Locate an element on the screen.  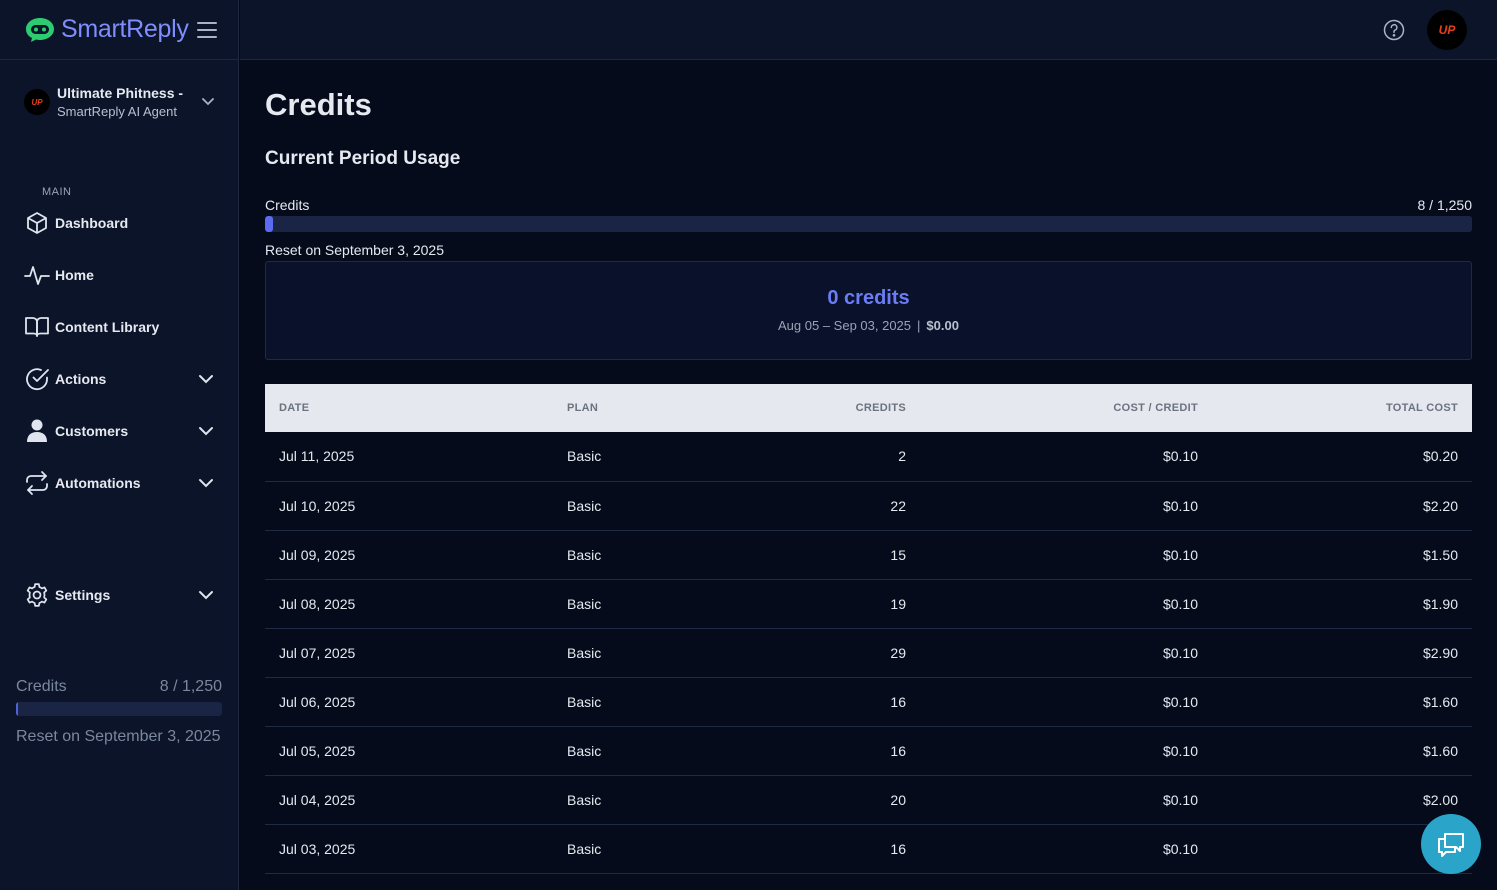
user-avatar: UP is located at coordinates (1447, 30).